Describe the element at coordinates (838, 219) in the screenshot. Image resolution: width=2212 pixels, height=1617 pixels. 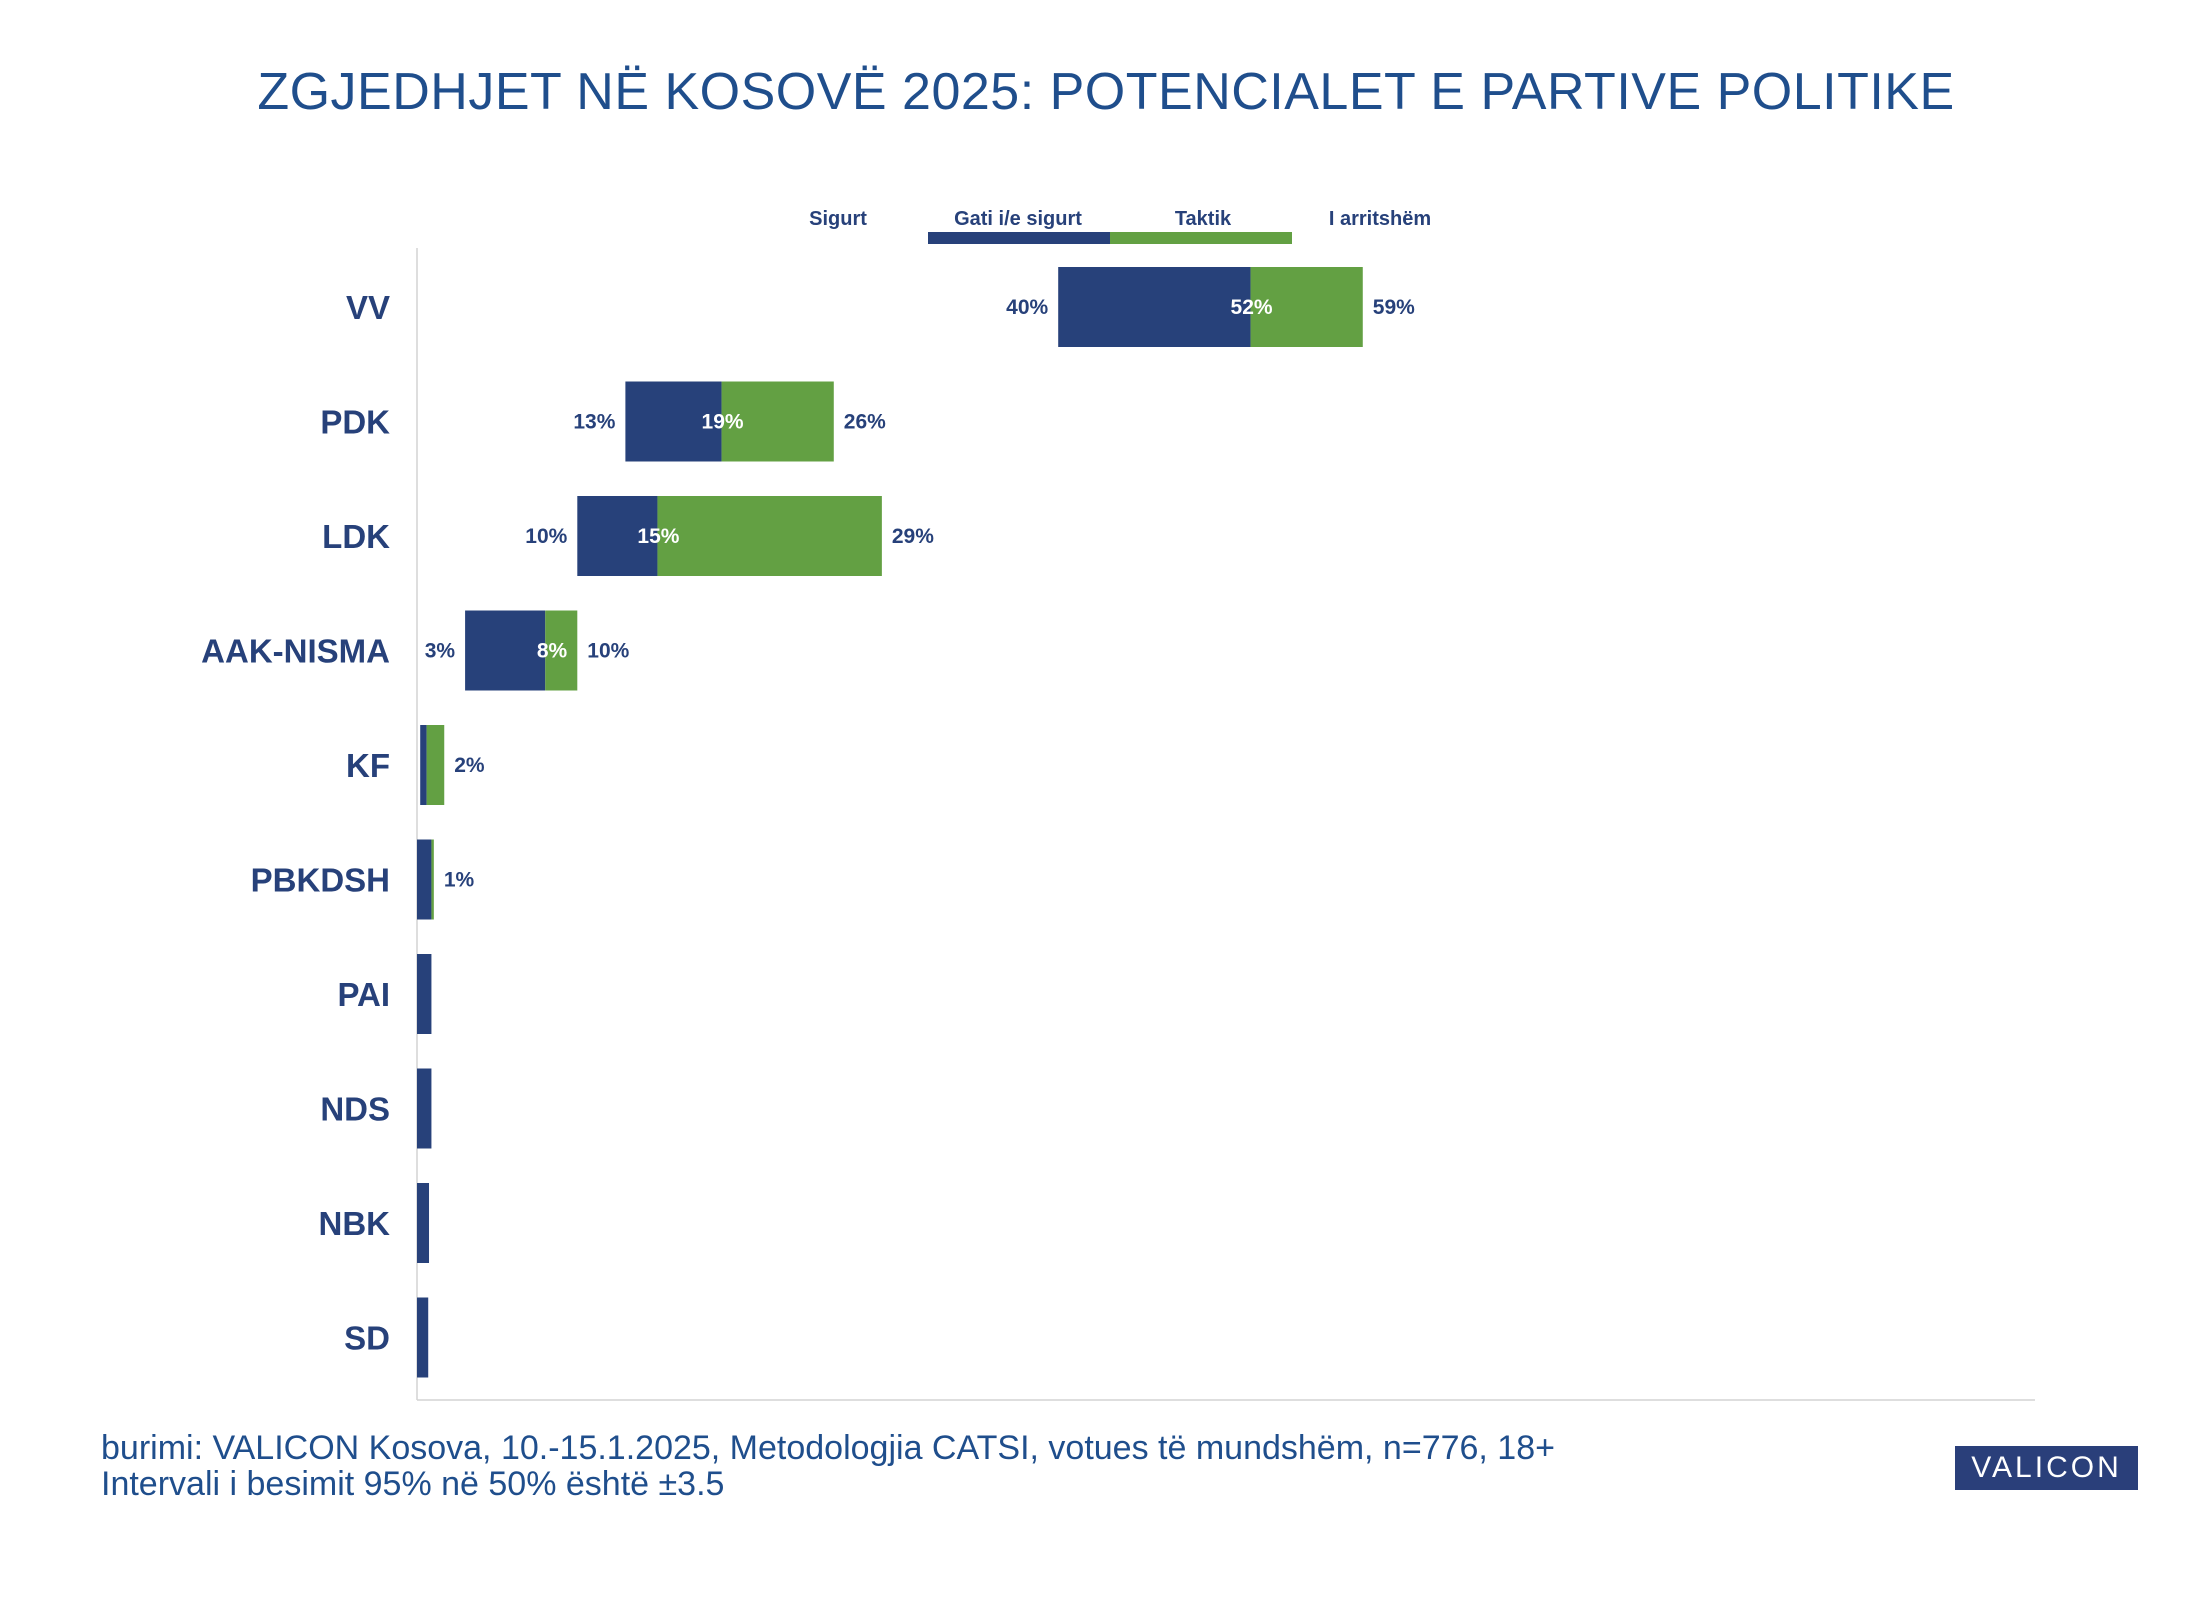
I see `legend-label-1: Sigurt` at that location.